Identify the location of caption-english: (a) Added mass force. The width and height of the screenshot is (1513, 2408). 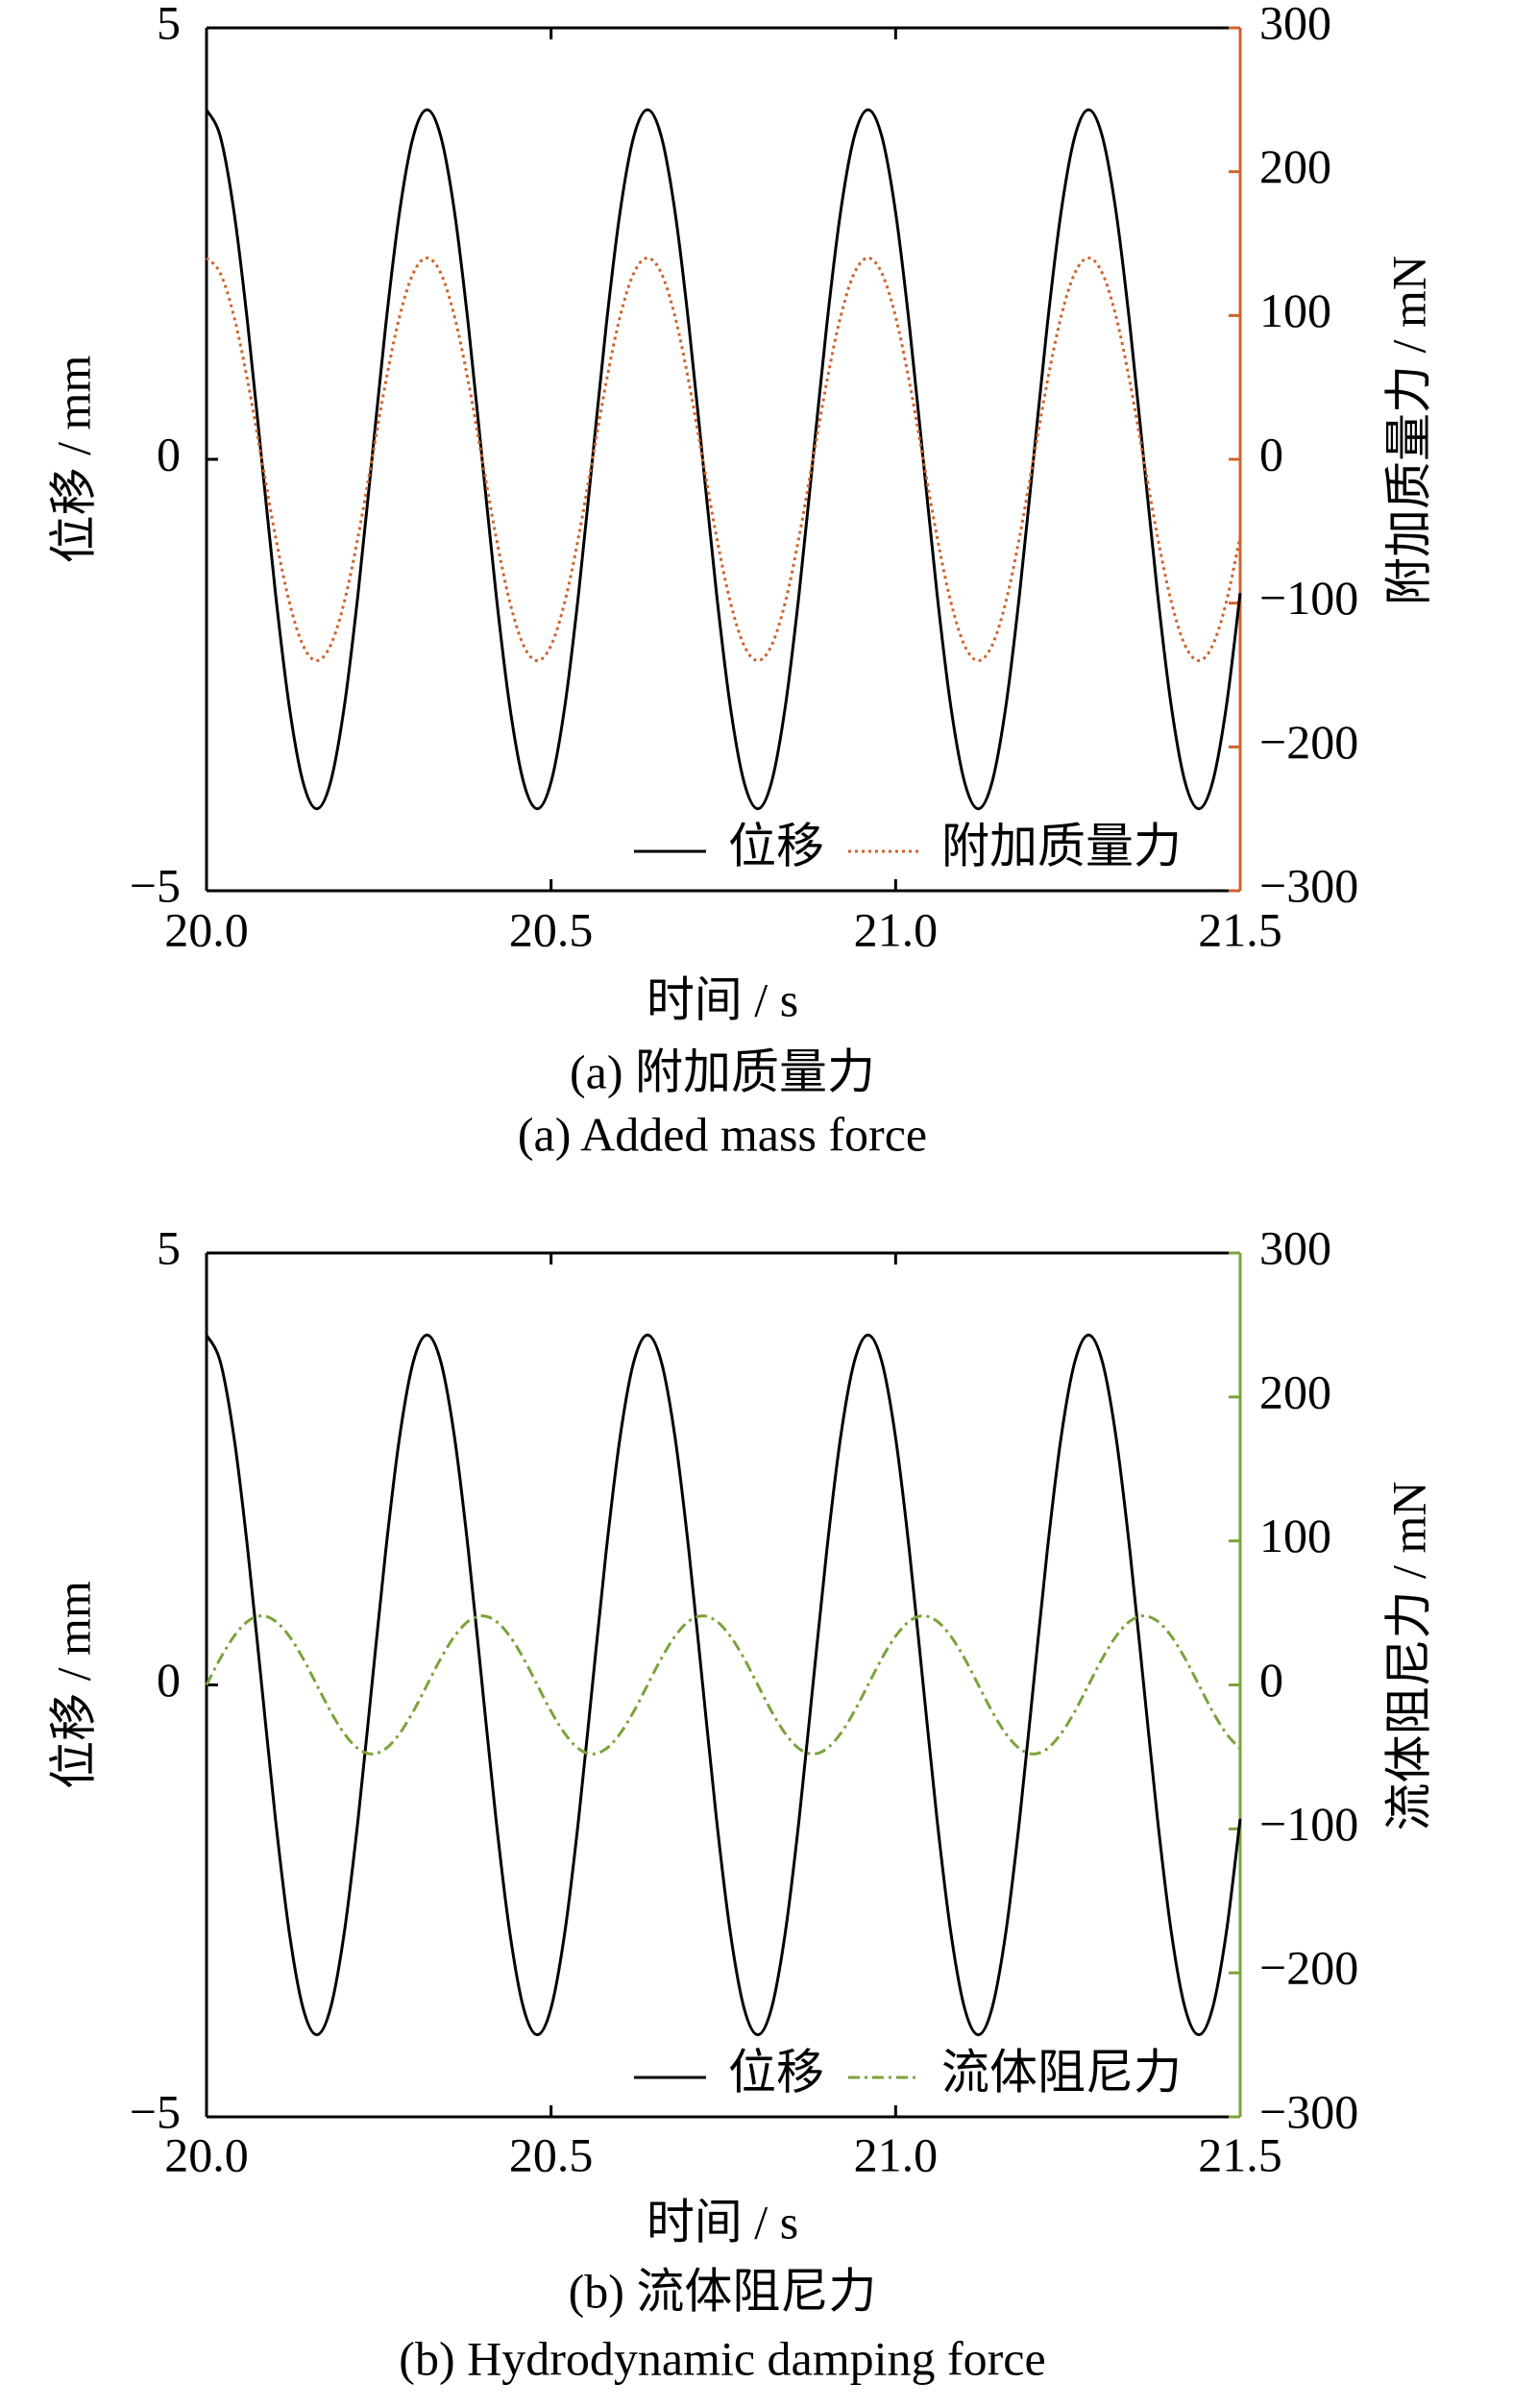
(723, 1134).